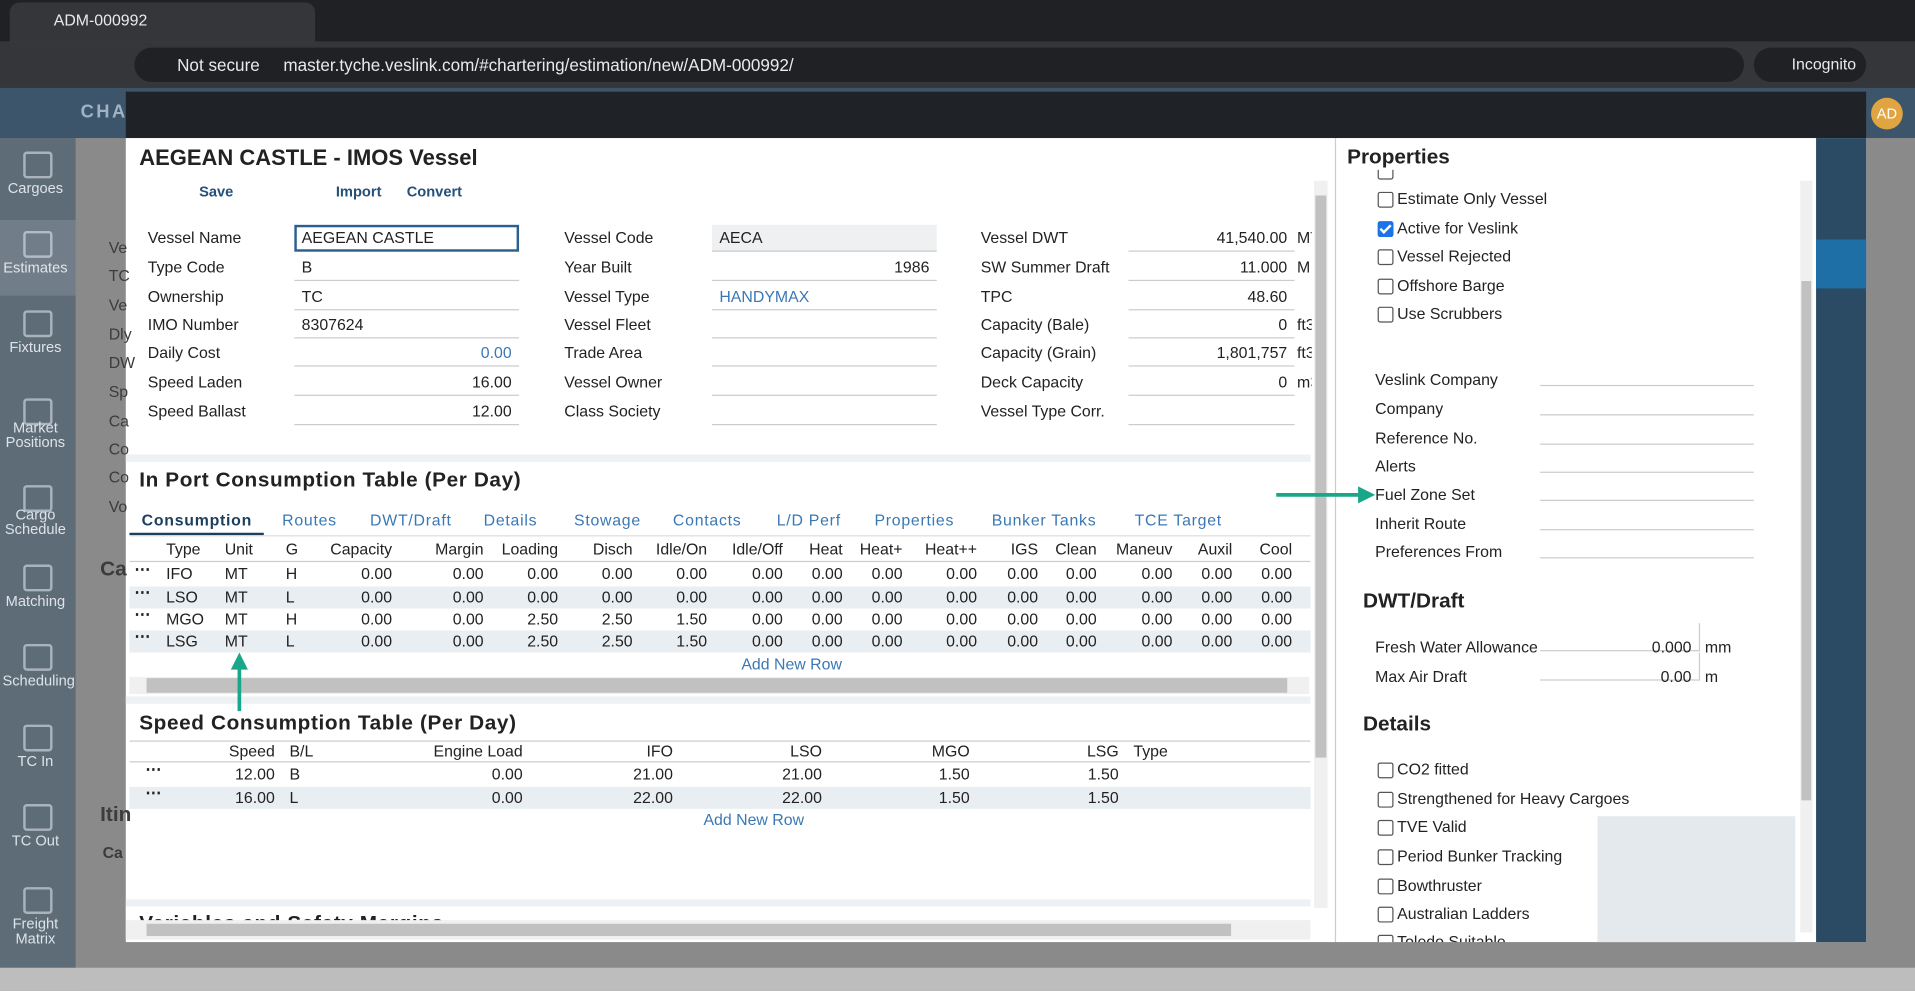 The height and width of the screenshot is (991, 1915). I want to click on toolbar-button: Import, so click(358, 192).